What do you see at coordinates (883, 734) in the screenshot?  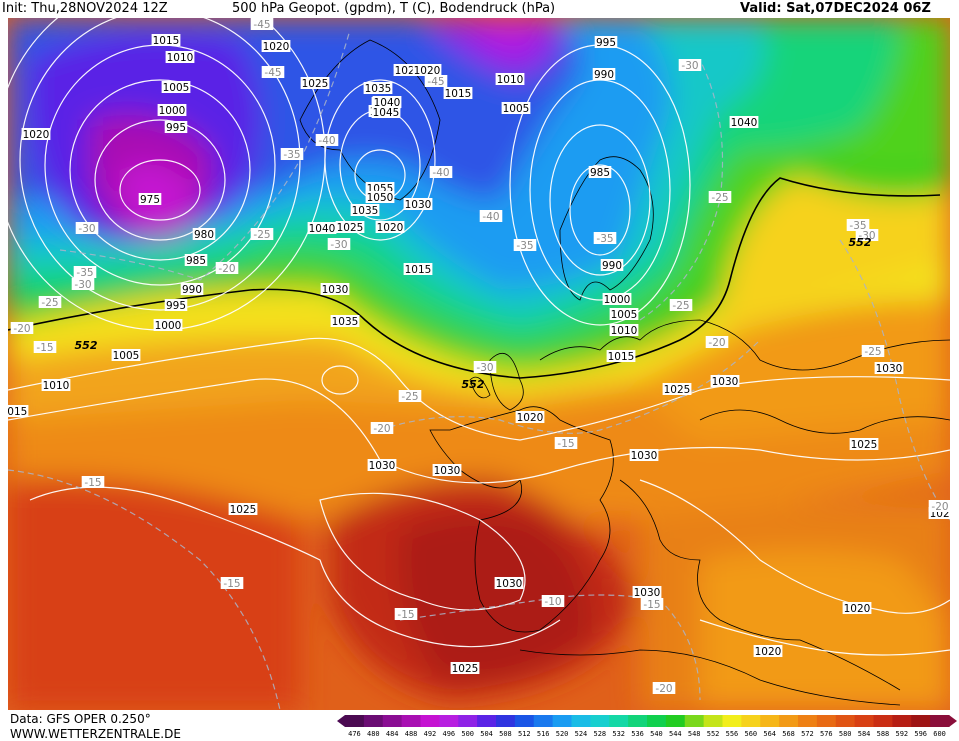 I see `legend-tick-label: 588` at bounding box center [883, 734].